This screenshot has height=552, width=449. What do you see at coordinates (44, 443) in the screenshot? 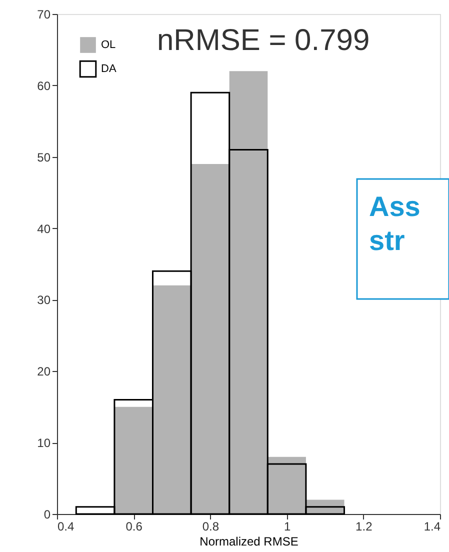
I see `y-tick-label: 10` at bounding box center [44, 443].